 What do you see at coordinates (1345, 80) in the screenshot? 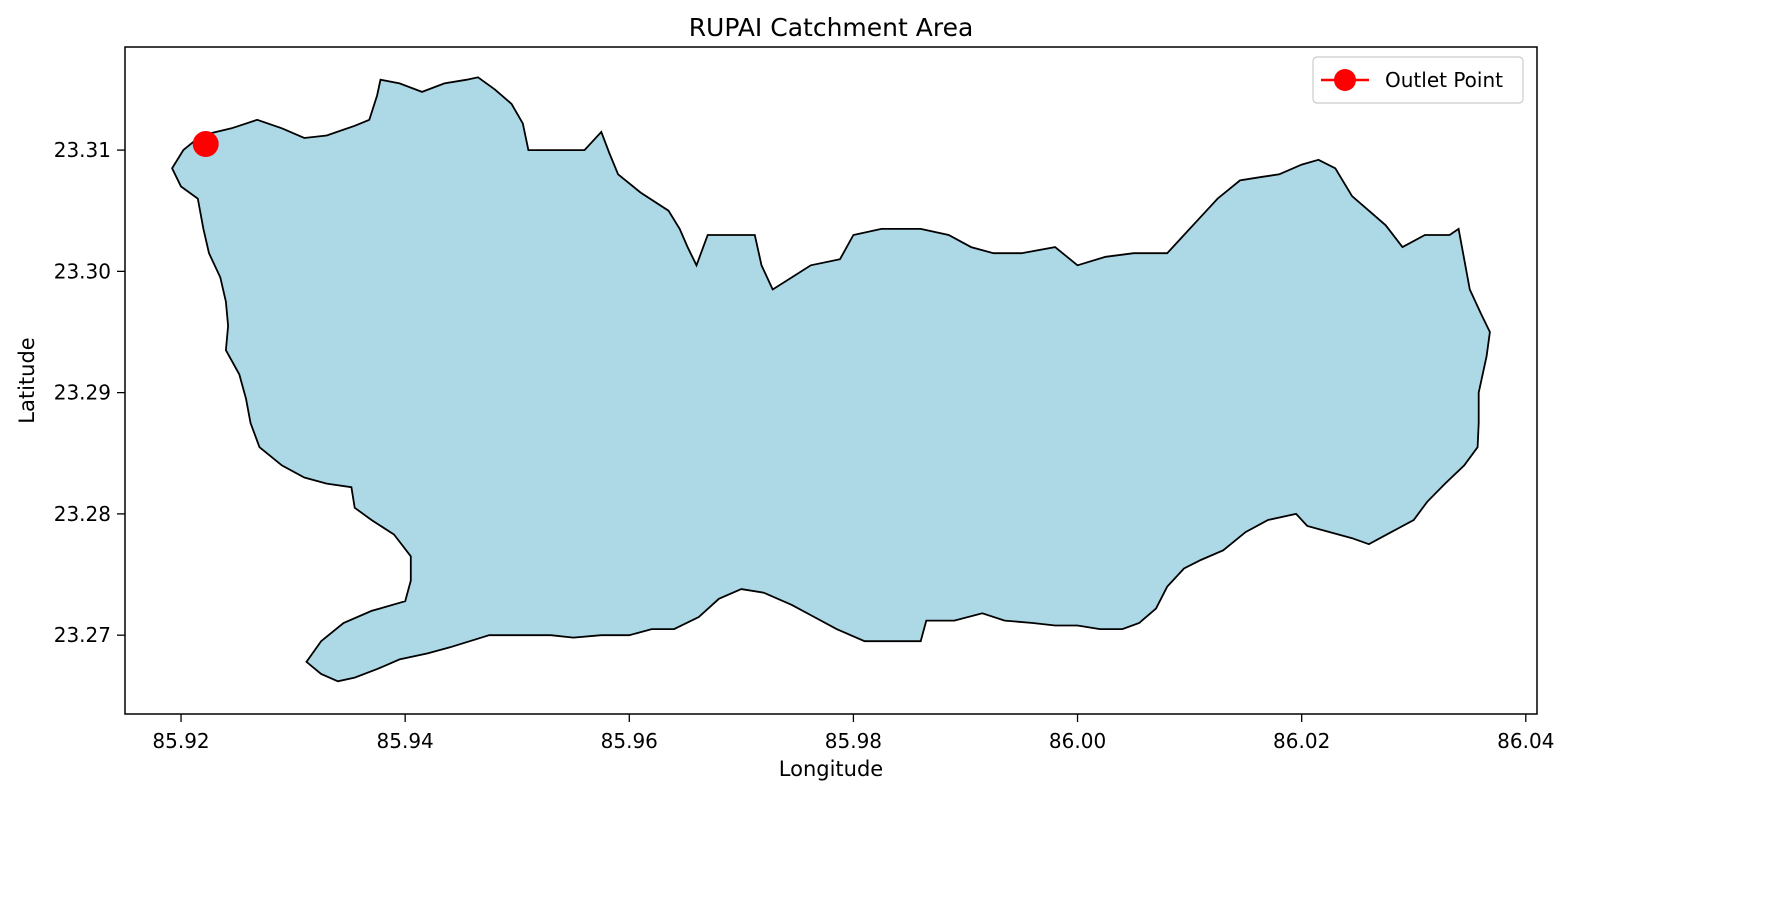
I see `legend-marker-outlet` at bounding box center [1345, 80].